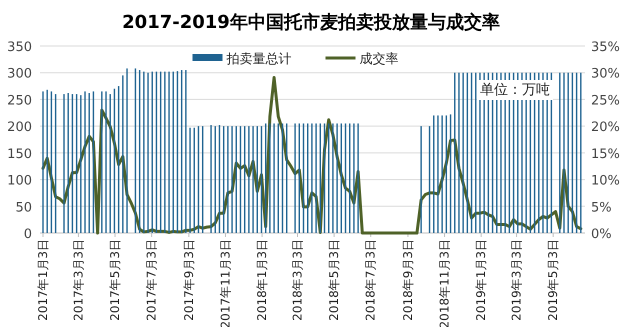 The image size is (622, 327). I want to click on y-tick-label: 250, so click(19, 100).